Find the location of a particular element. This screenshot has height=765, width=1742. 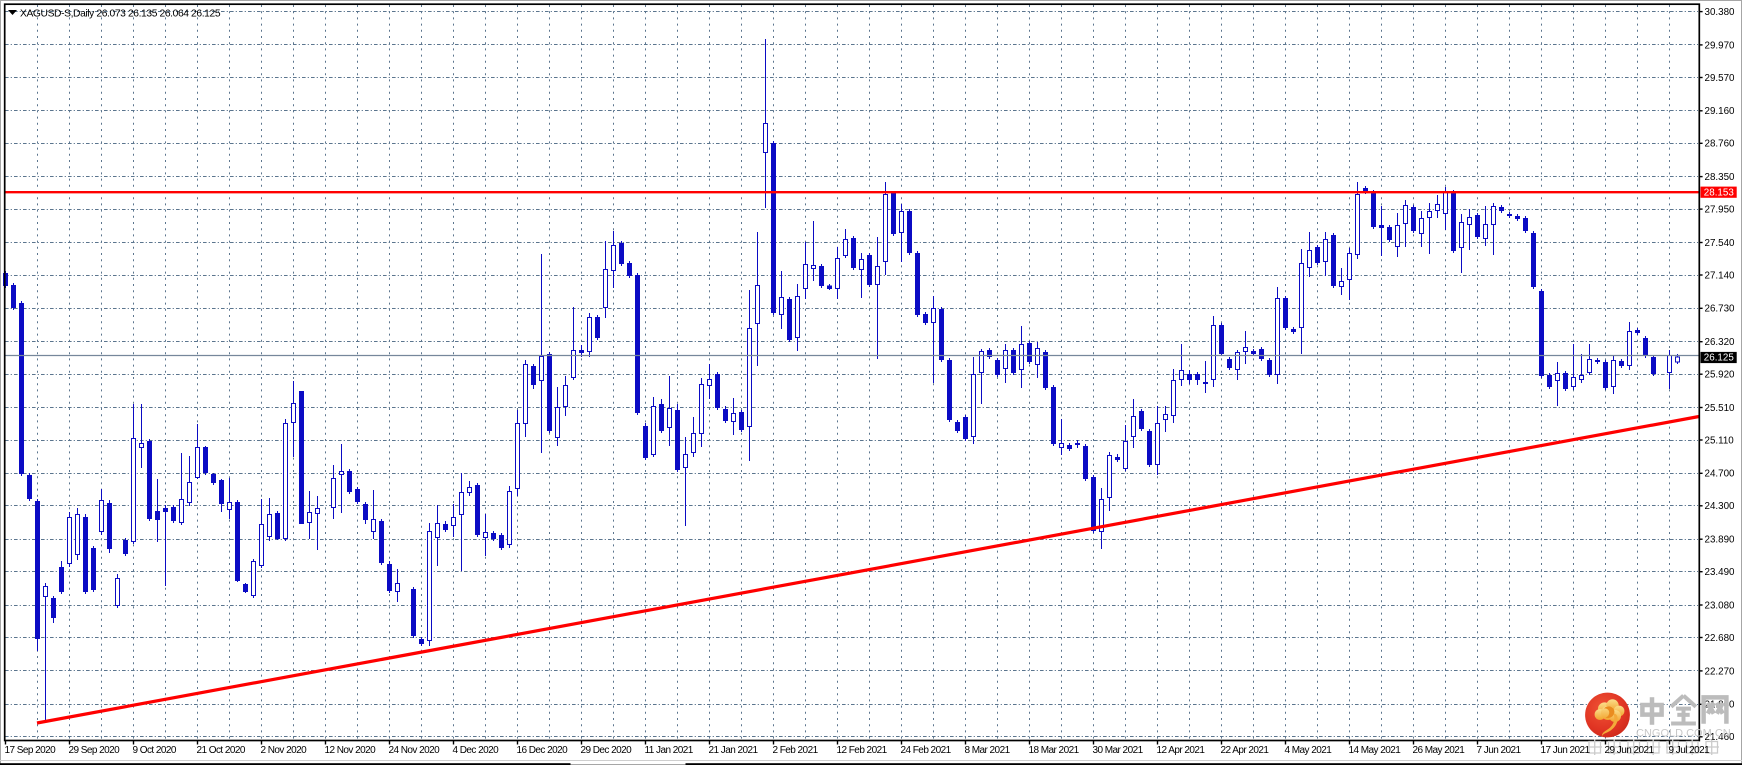

svg-text: 21 Jan 2021 is located at coordinates (734, 750).